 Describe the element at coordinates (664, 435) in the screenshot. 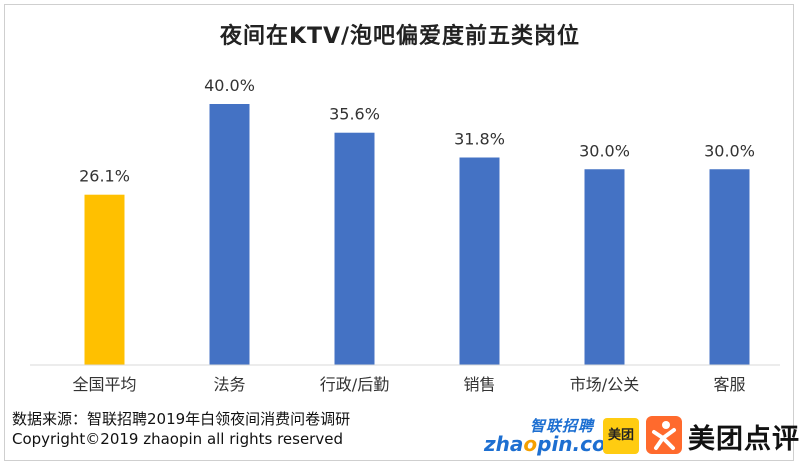

I see `meituan-dianping-icon` at that location.